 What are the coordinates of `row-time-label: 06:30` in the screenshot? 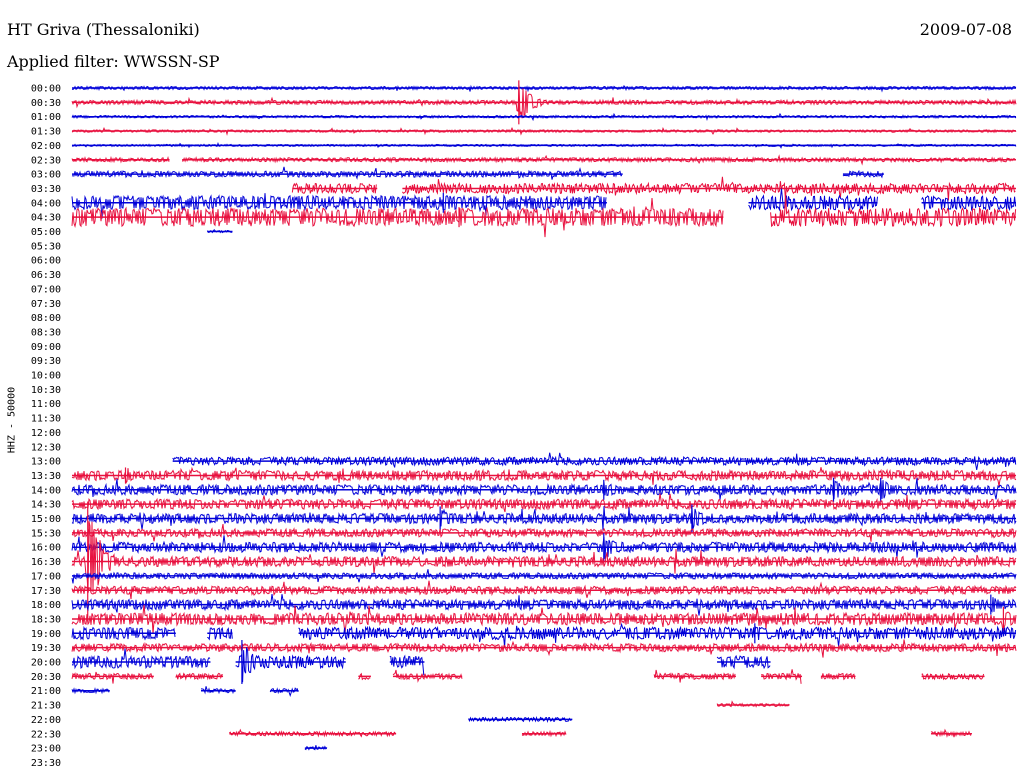 It's located at (46, 275).